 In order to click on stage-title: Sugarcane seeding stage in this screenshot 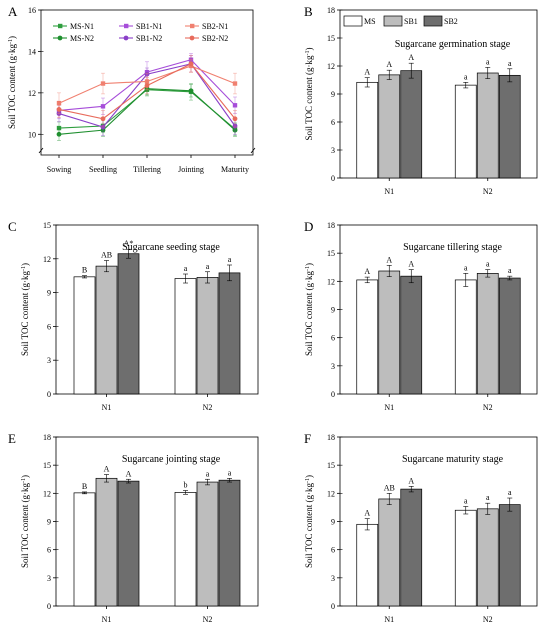, I will do `click(171, 247)`.